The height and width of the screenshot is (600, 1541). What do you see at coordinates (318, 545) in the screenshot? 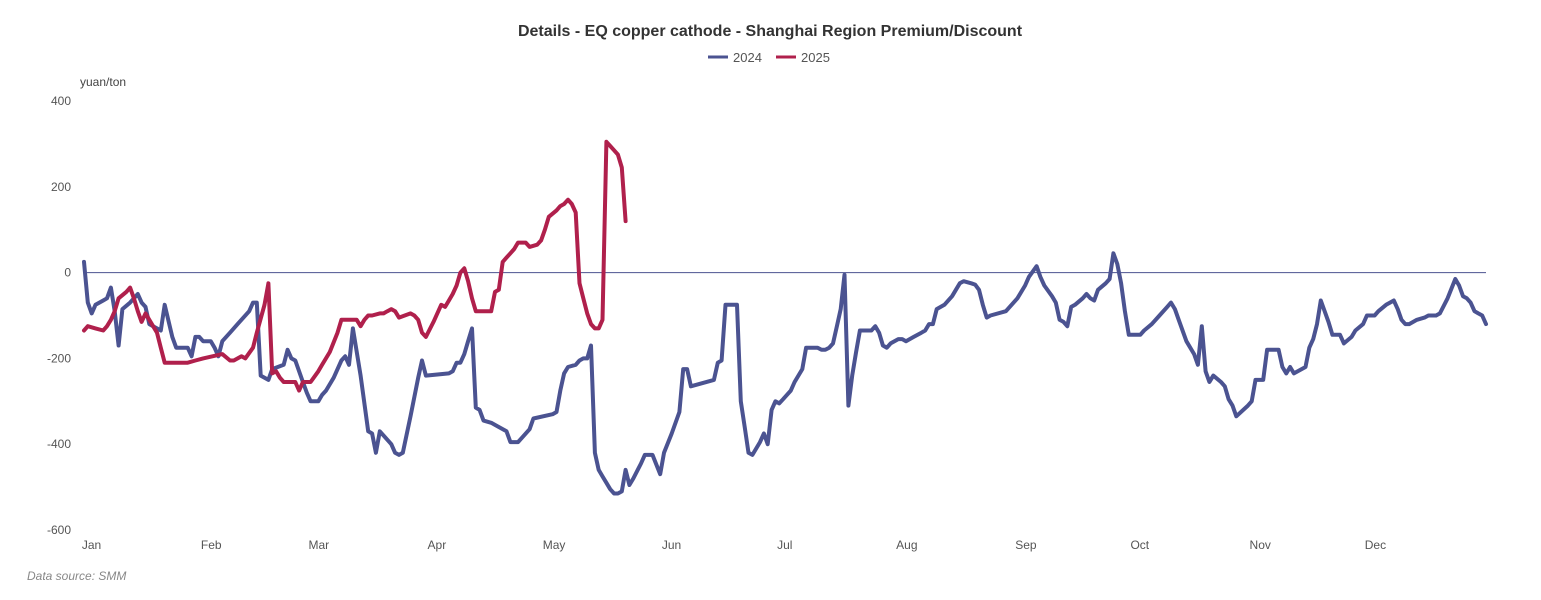
I see `x-tick-label: Mar` at bounding box center [318, 545].